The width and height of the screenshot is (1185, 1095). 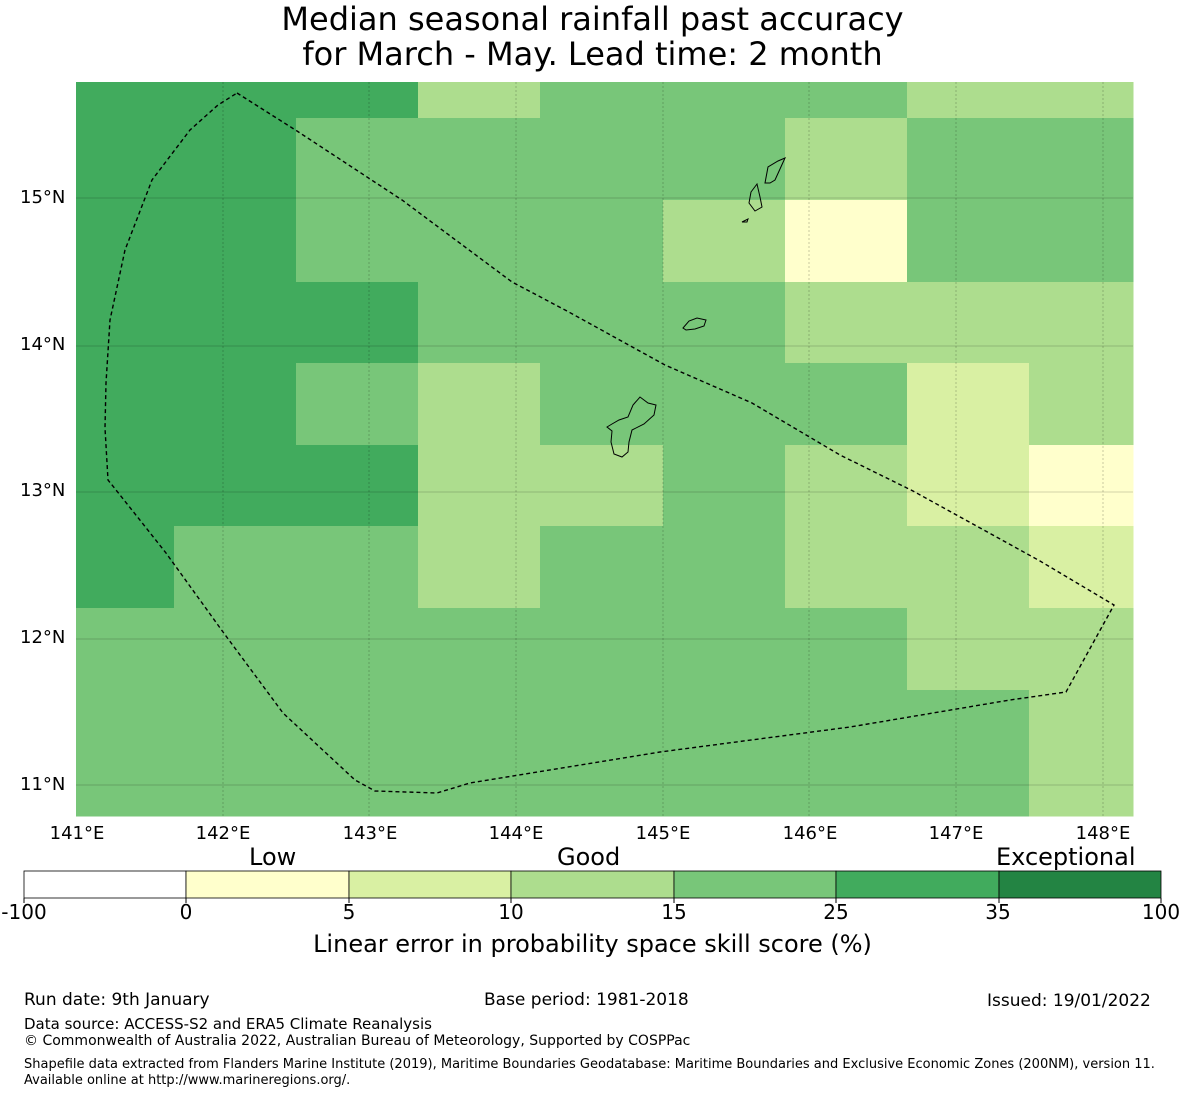 I want to click on map-title-line-1: Median seasonal rainfall past accuracy, so click(x=592, y=19).